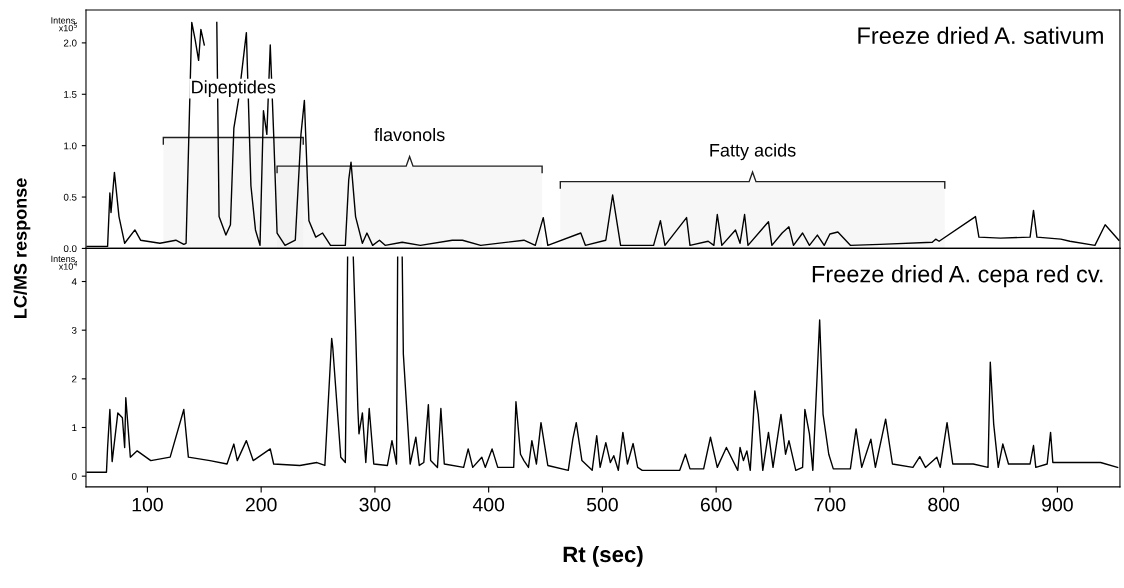 The width and height of the screenshot is (1124, 588). I want to click on text: Freeze dried A. cepa red cv., so click(957, 276).